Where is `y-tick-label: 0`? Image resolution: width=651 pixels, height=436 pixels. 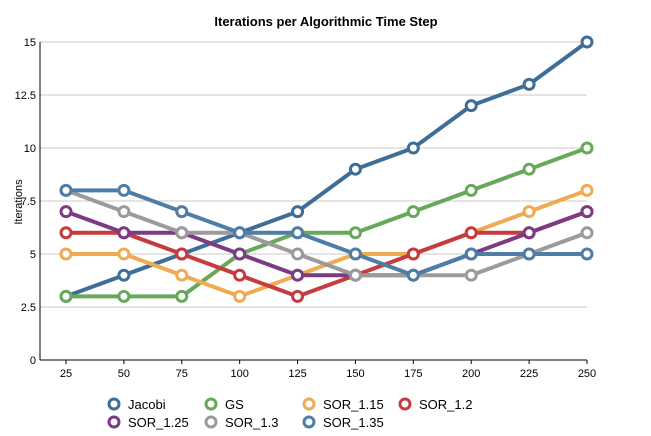 y-tick-label: 0 is located at coordinates (33, 361).